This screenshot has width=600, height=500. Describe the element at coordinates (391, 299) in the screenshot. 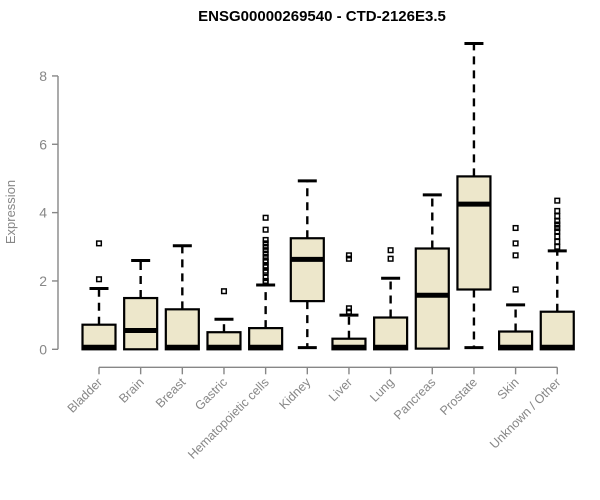

I see `box-lung` at that location.